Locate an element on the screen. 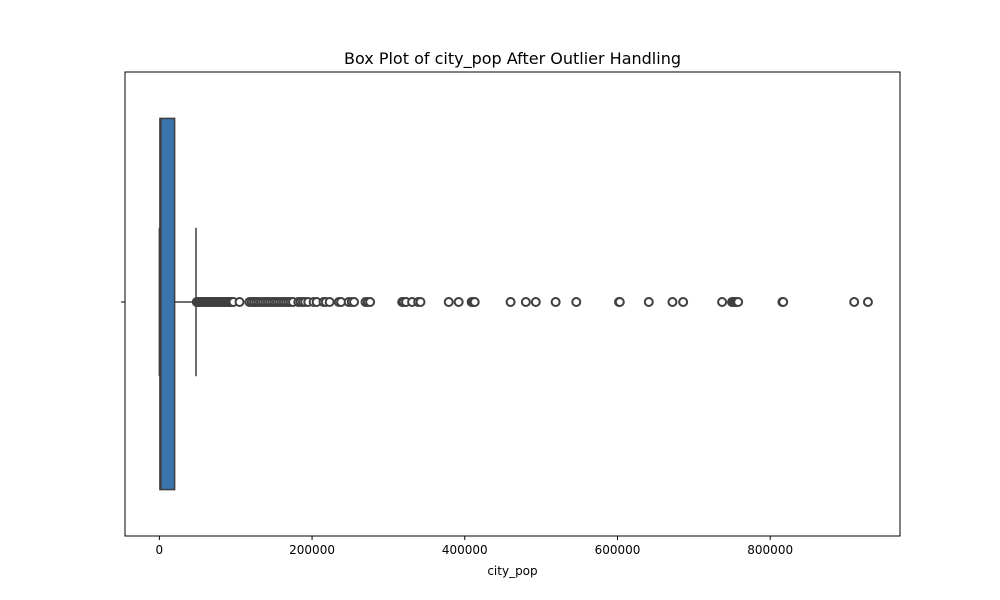 The height and width of the screenshot is (600, 1000). iqr-box is located at coordinates (167, 304).